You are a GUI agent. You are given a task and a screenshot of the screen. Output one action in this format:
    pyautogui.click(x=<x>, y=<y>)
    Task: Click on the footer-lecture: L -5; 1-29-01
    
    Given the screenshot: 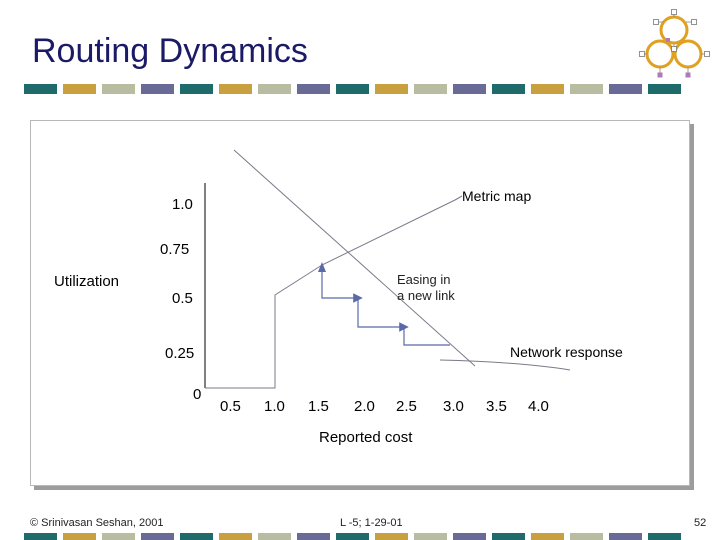 What is the action you would take?
    pyautogui.click(x=371, y=523)
    